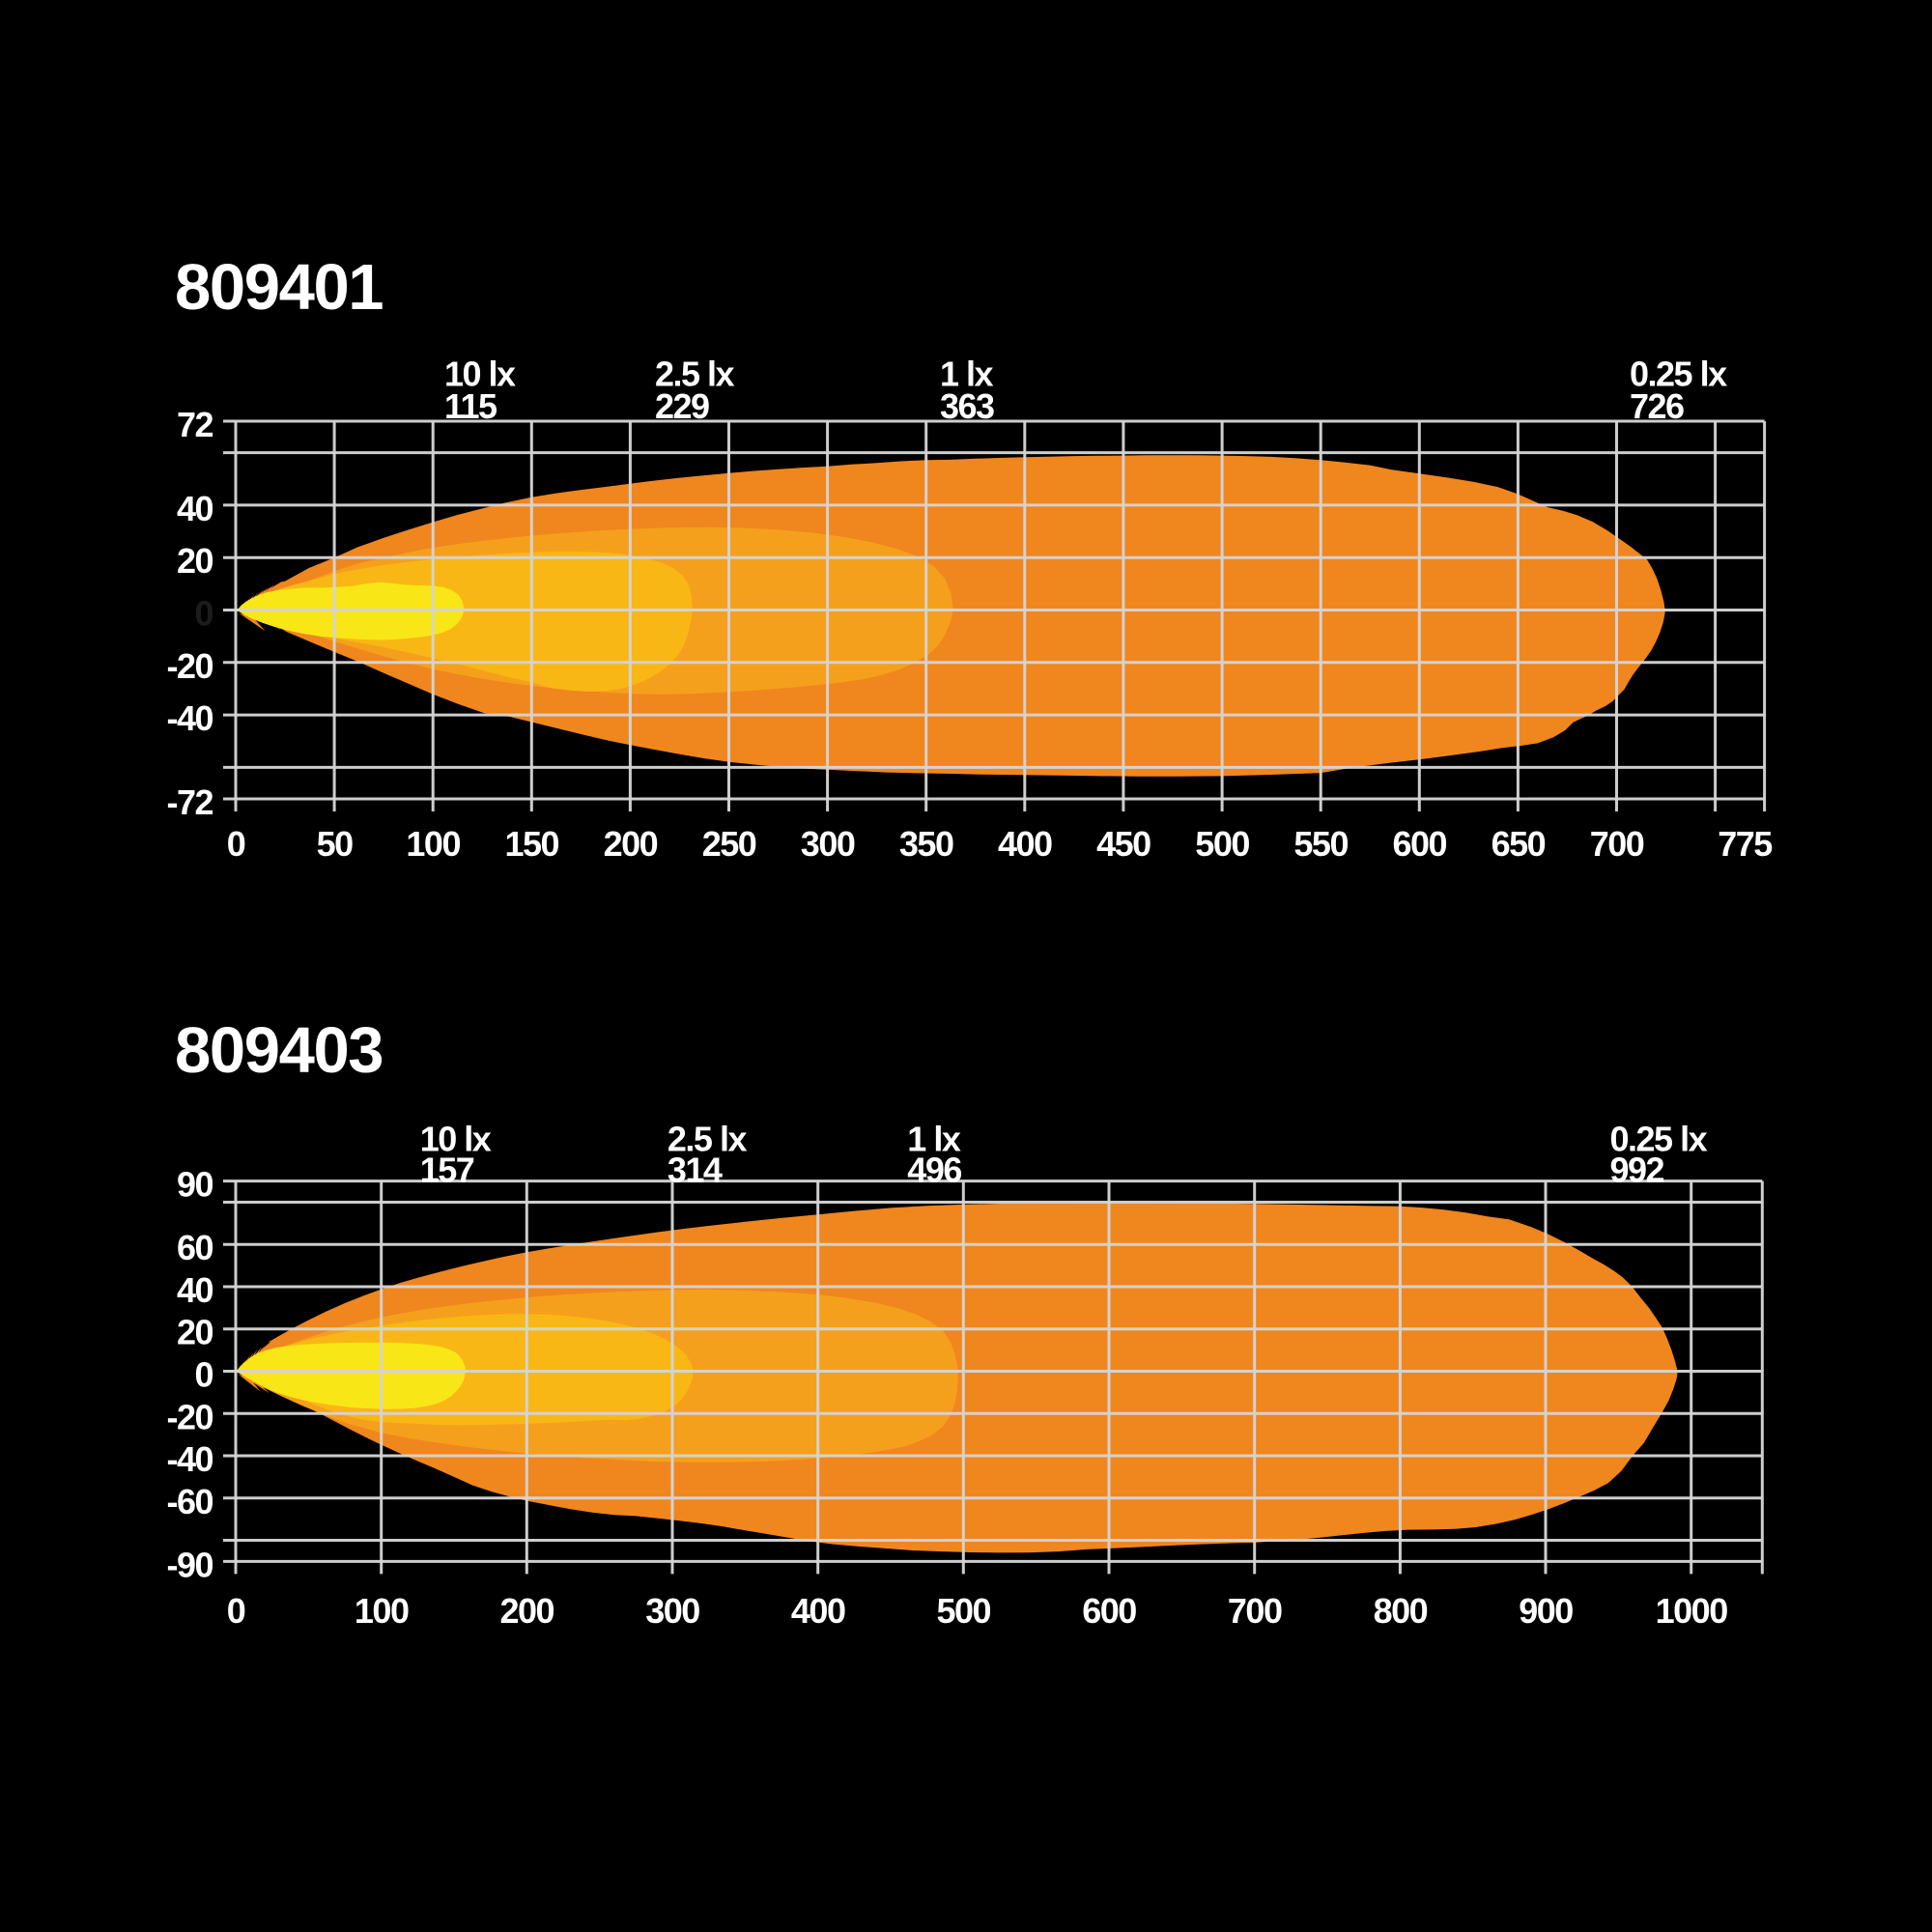 The height and width of the screenshot is (1932, 1932). I want to click on svg-text: -90, so click(189, 1564).